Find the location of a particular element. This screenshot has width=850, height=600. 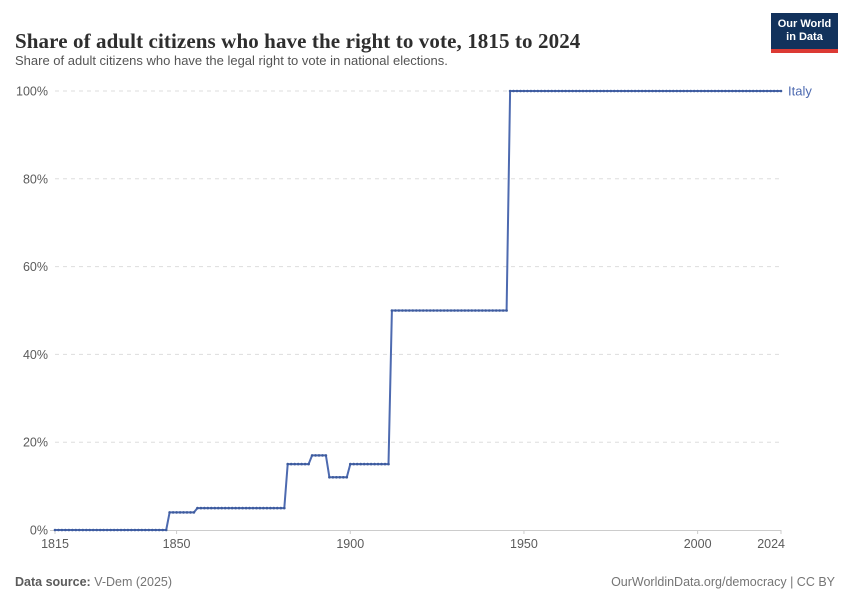

owid-logo-line1: Our World is located at coordinates (804, 24).